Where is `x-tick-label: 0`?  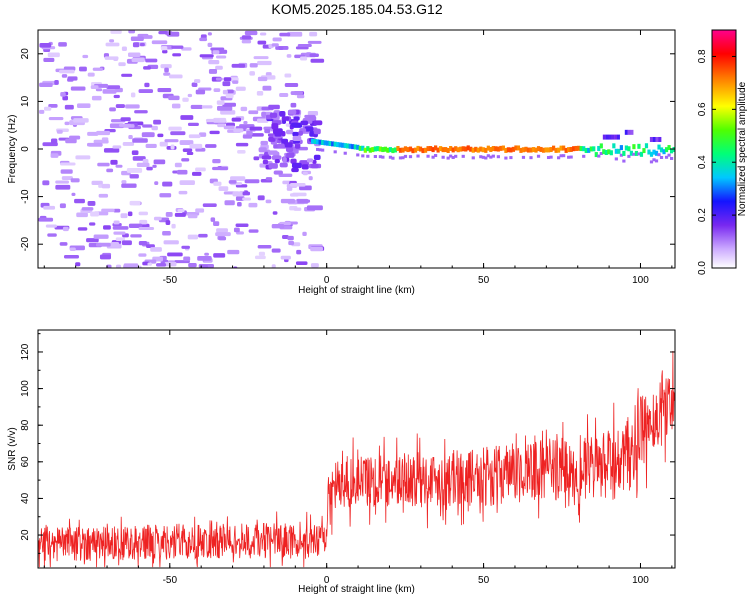
x-tick-label: 0 is located at coordinates (327, 580).